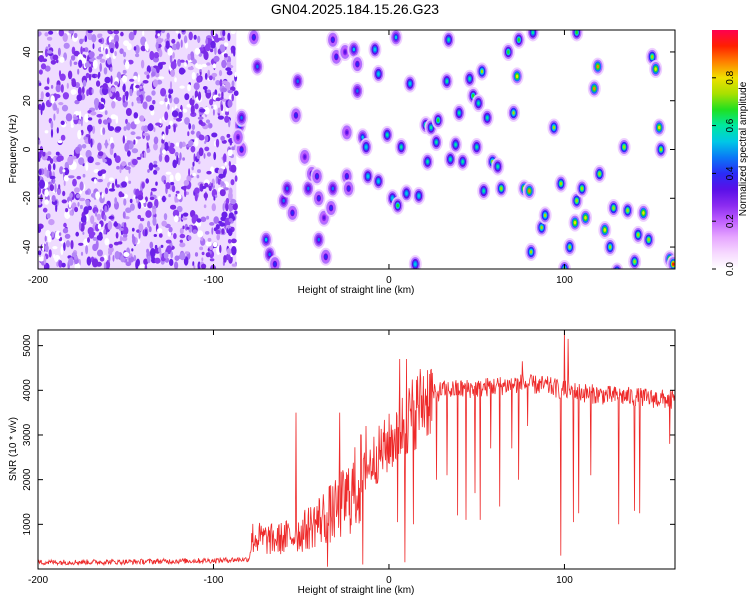 This screenshot has width=750, height=600. What do you see at coordinates (730, 125) in the screenshot?
I see `colorbar-tick-label: 0.6` at bounding box center [730, 125].